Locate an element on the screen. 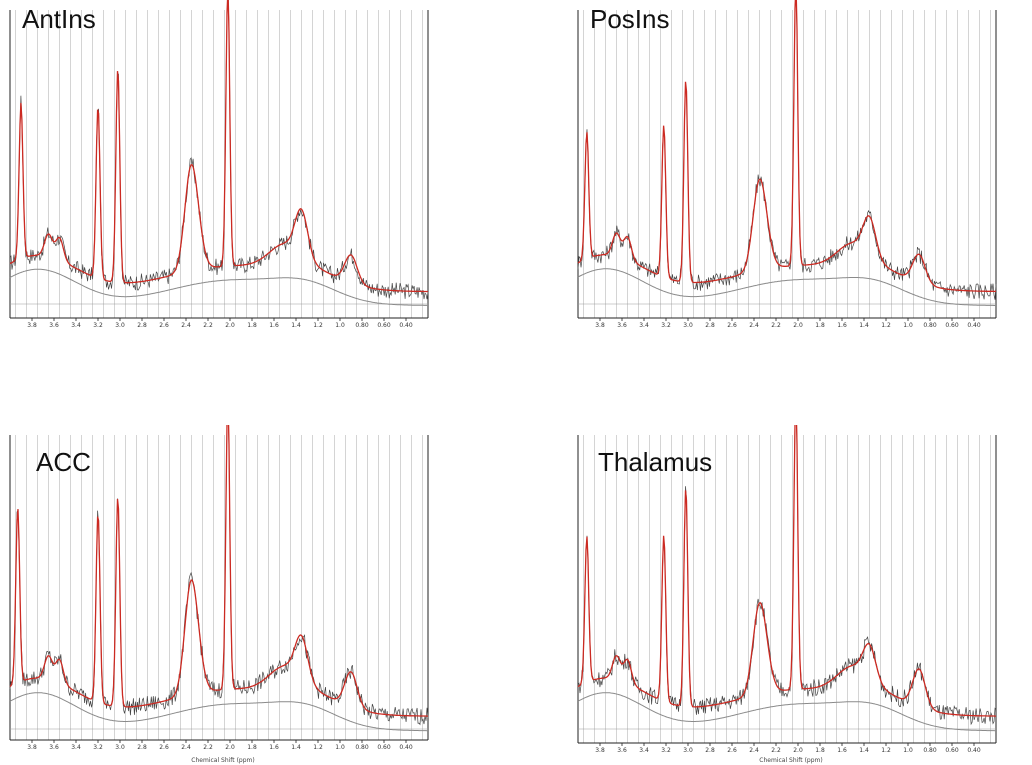 The image size is (1032, 765). panel-title: Thalamus is located at coordinates (655, 462).